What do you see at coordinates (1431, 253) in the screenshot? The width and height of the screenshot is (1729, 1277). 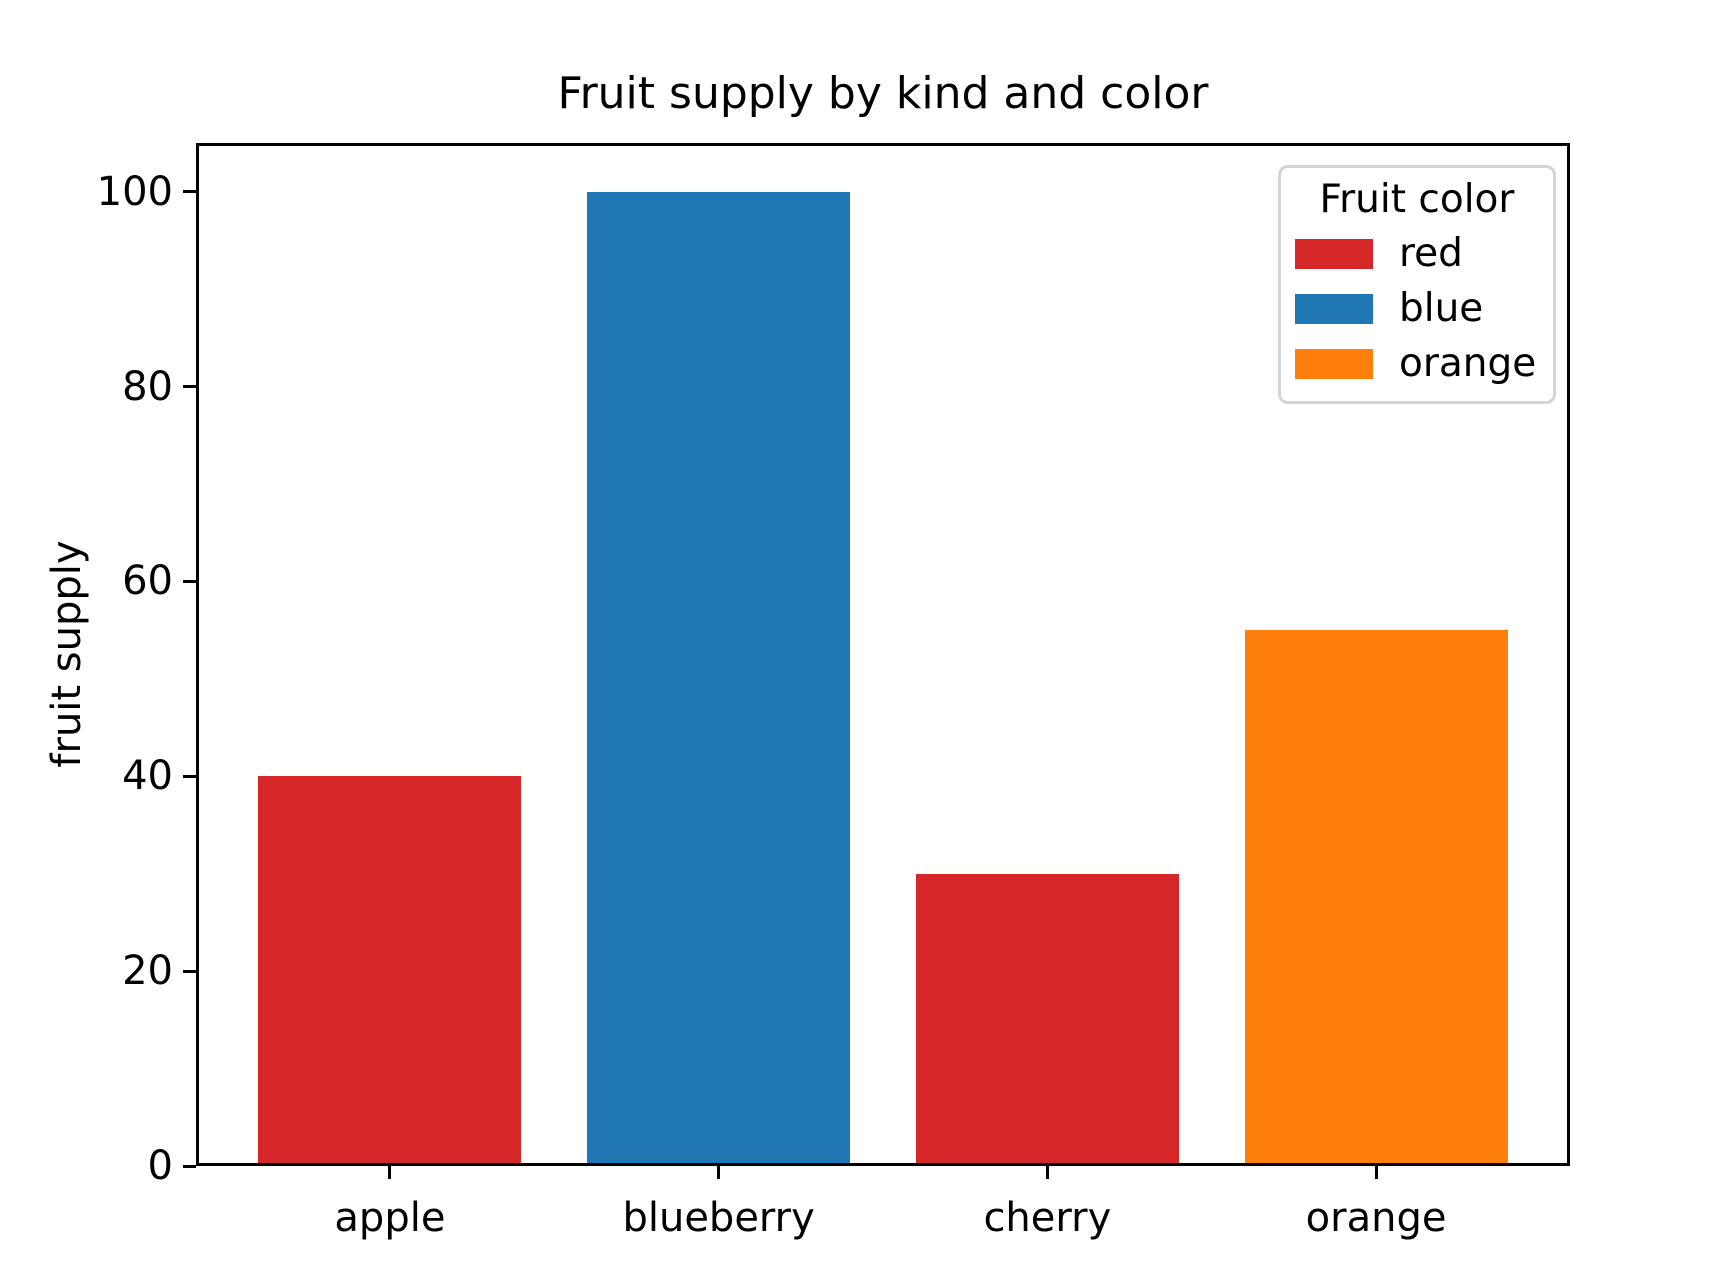 I see `legend-label: red` at bounding box center [1431, 253].